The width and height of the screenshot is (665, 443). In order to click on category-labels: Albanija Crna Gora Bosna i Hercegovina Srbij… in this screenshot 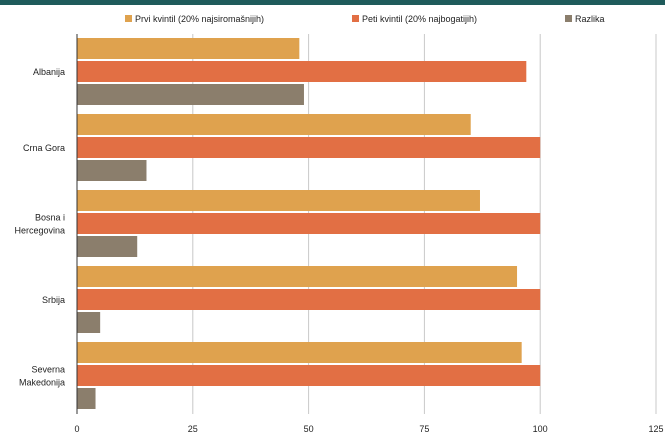, I will do `click(39, 227)`.